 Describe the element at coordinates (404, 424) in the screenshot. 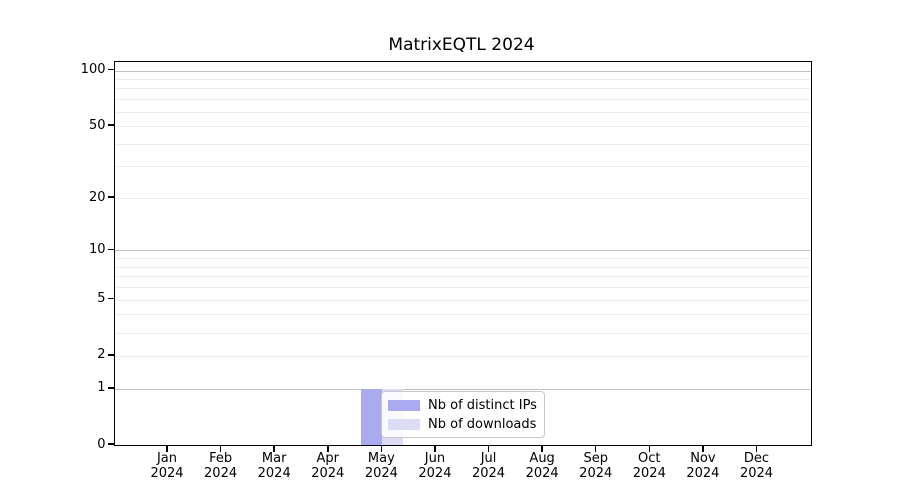

I see `legend-swatch-downloads` at that location.